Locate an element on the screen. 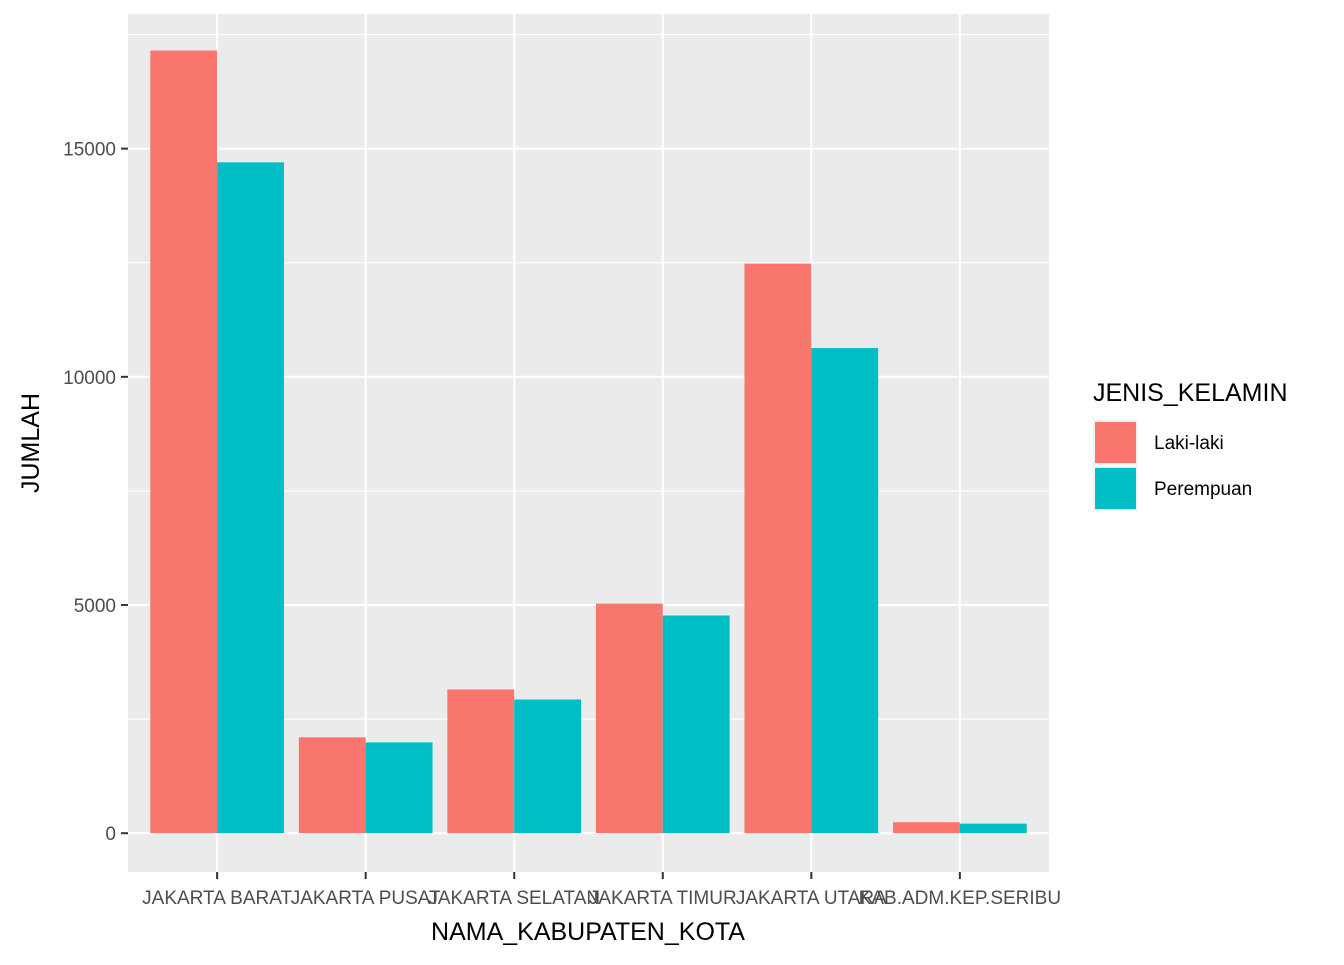 The image size is (1344, 965). y-tick-label: 5000 is located at coordinates (95, 606).